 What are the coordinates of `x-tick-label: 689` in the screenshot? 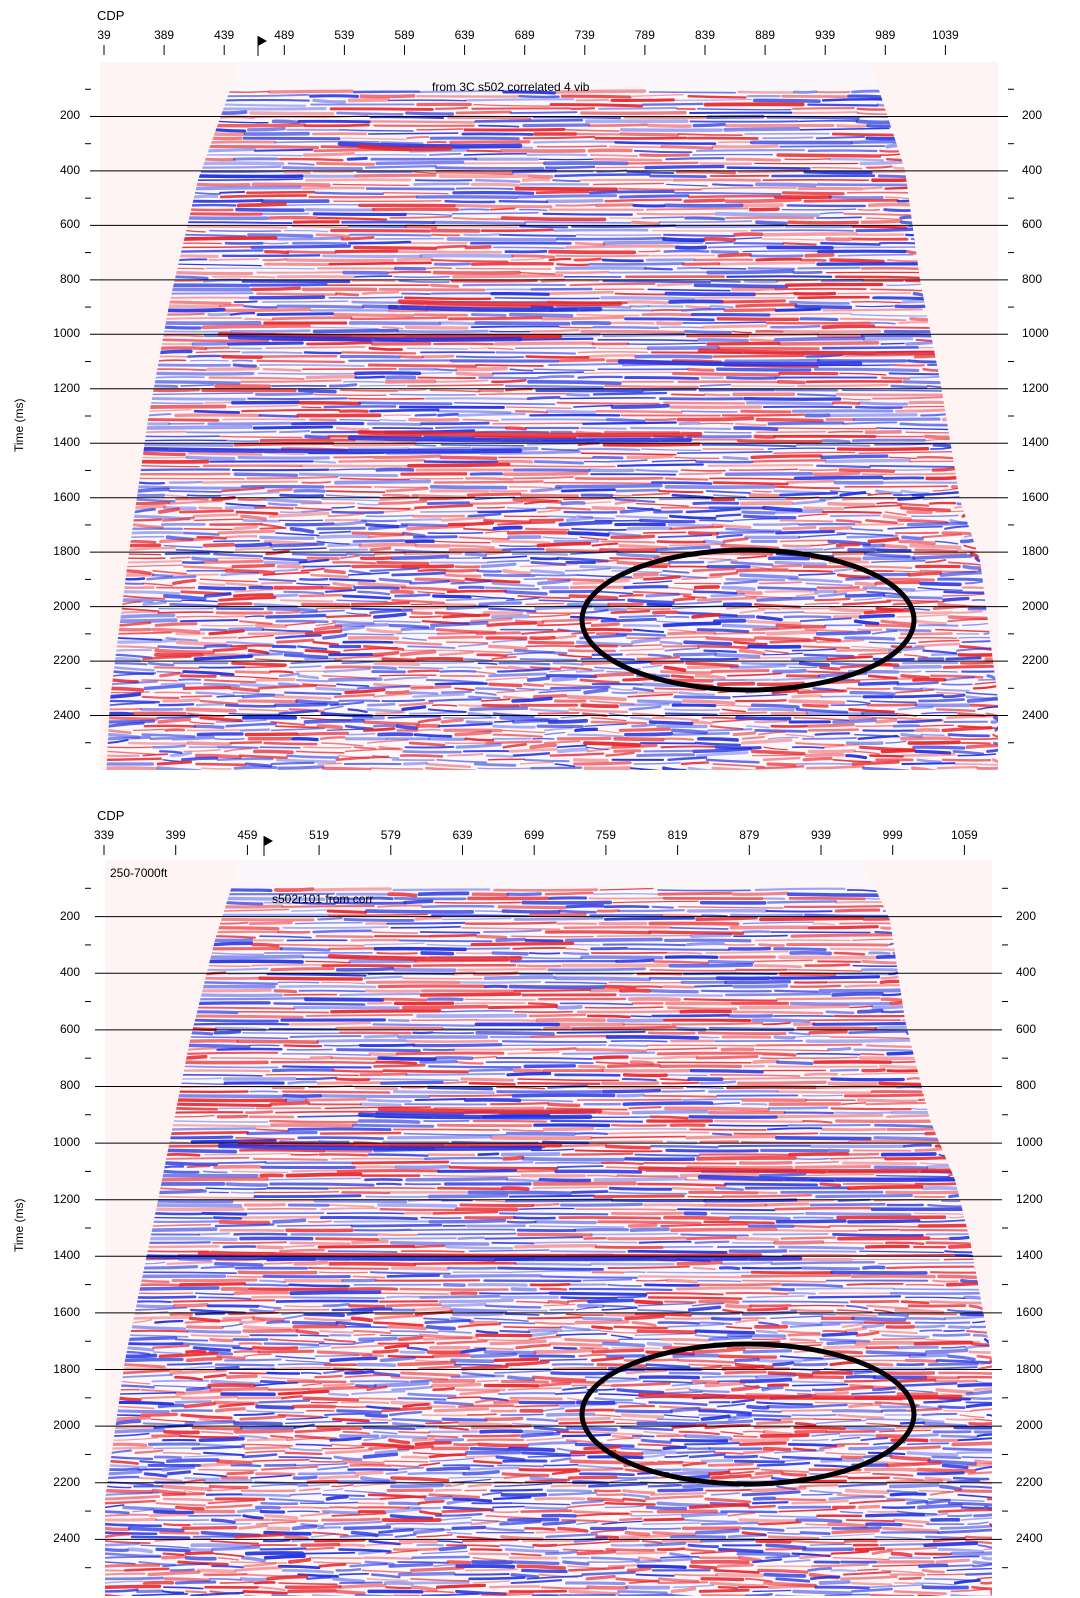 It's located at (524, 35).